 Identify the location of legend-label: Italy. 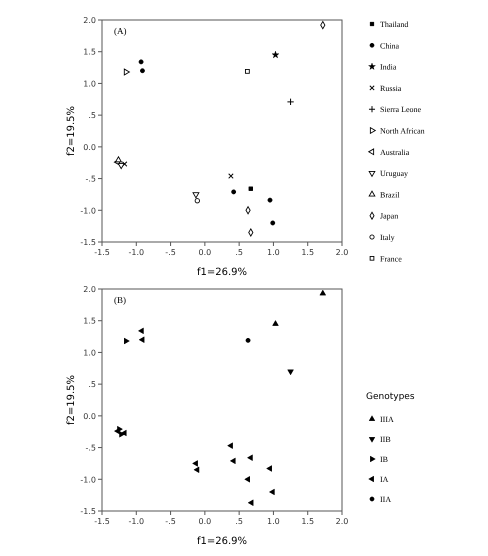
(387, 237).